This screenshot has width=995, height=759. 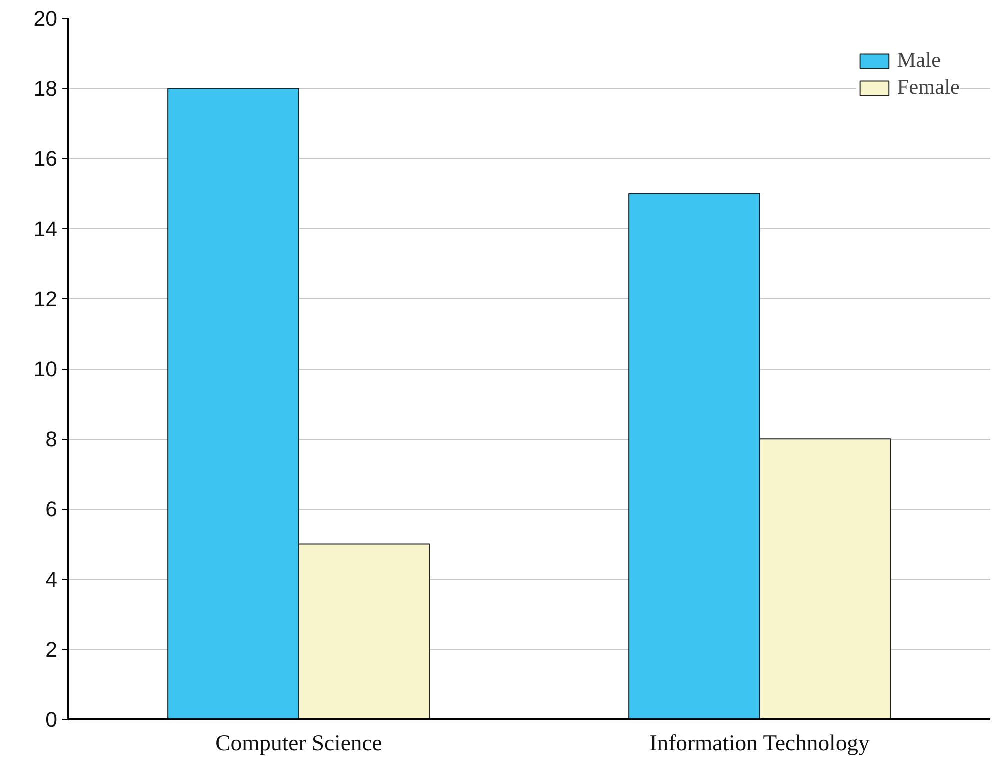 I want to click on y-tick-label: 6, so click(x=52, y=510).